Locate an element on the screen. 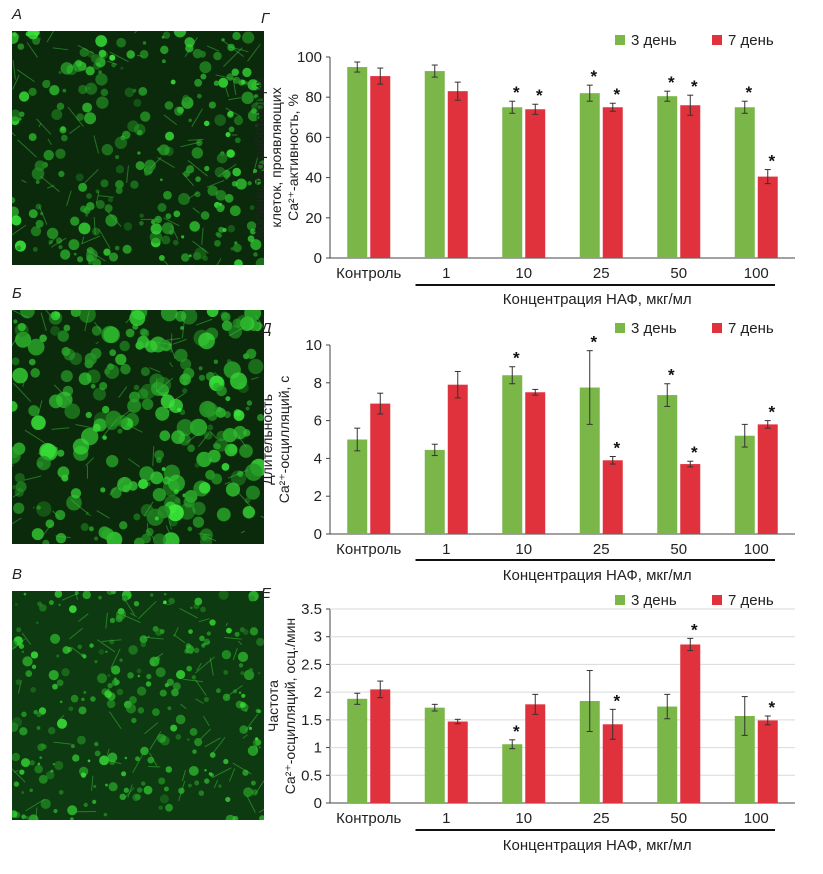  panel-label-a: А is located at coordinates (17, 14).